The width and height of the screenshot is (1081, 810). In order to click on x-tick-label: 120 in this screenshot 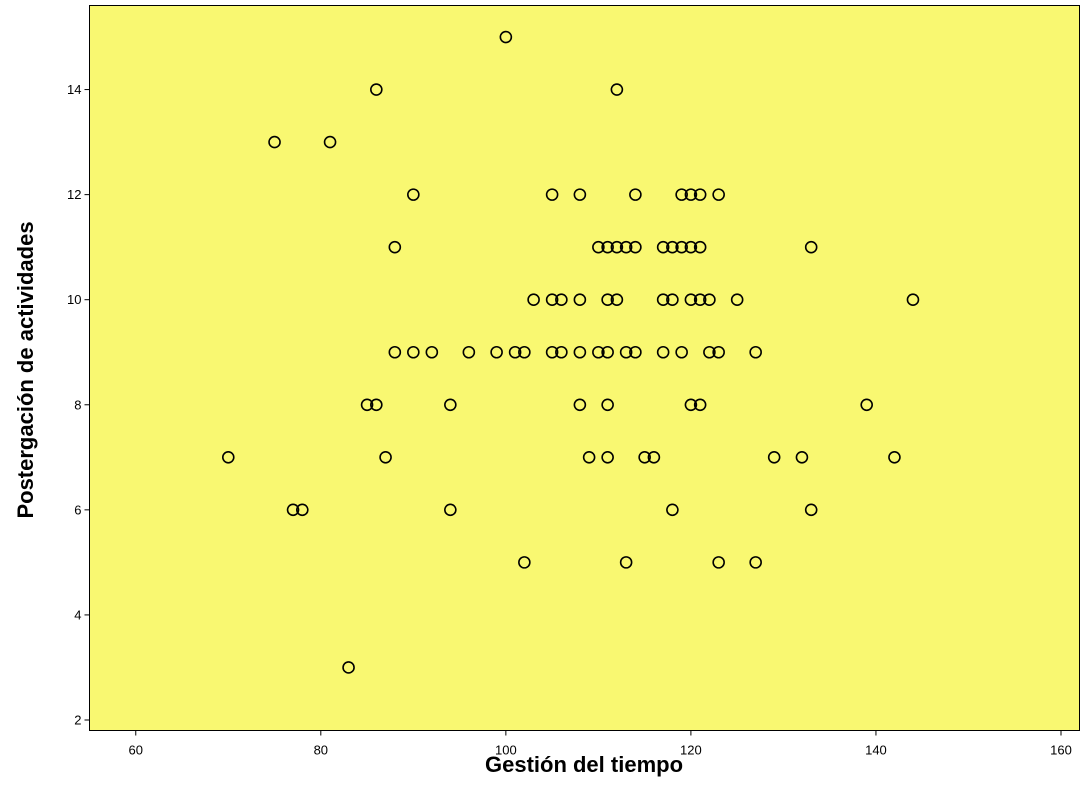, I will do `click(691, 750)`.